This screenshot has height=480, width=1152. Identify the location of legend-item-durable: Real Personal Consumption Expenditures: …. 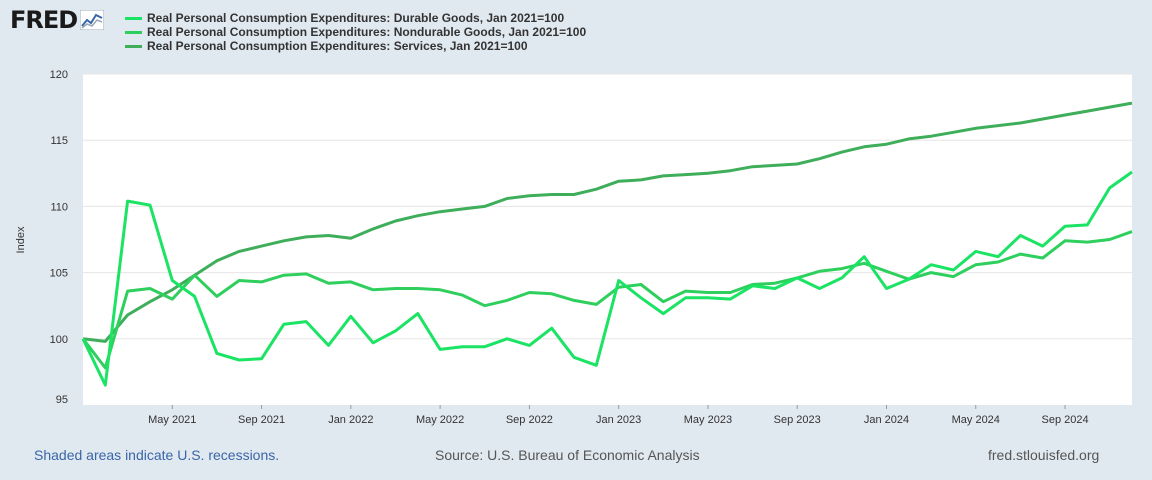
(355, 18).